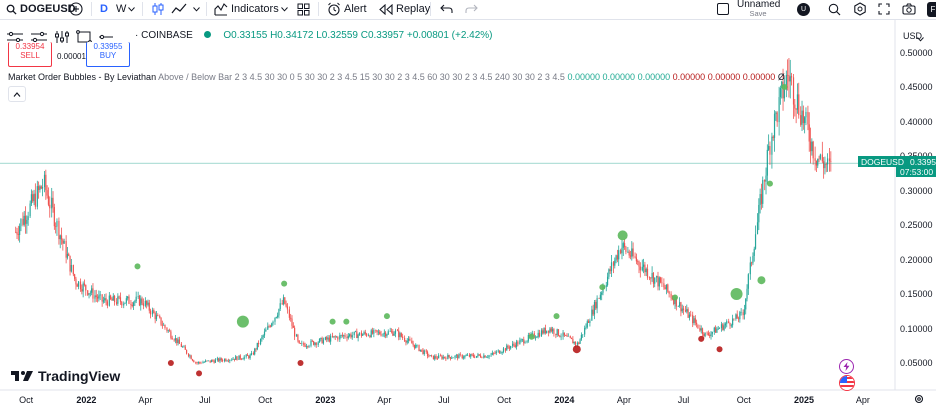 The height and width of the screenshot is (407, 936). I want to click on indicators-button: Indicators, so click(246, 9).